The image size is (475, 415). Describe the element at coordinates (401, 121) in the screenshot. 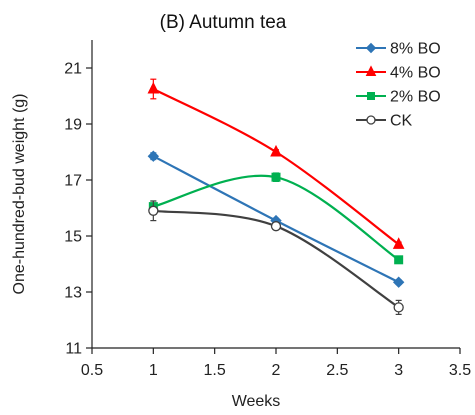

I see `legend-label: CK` at that location.